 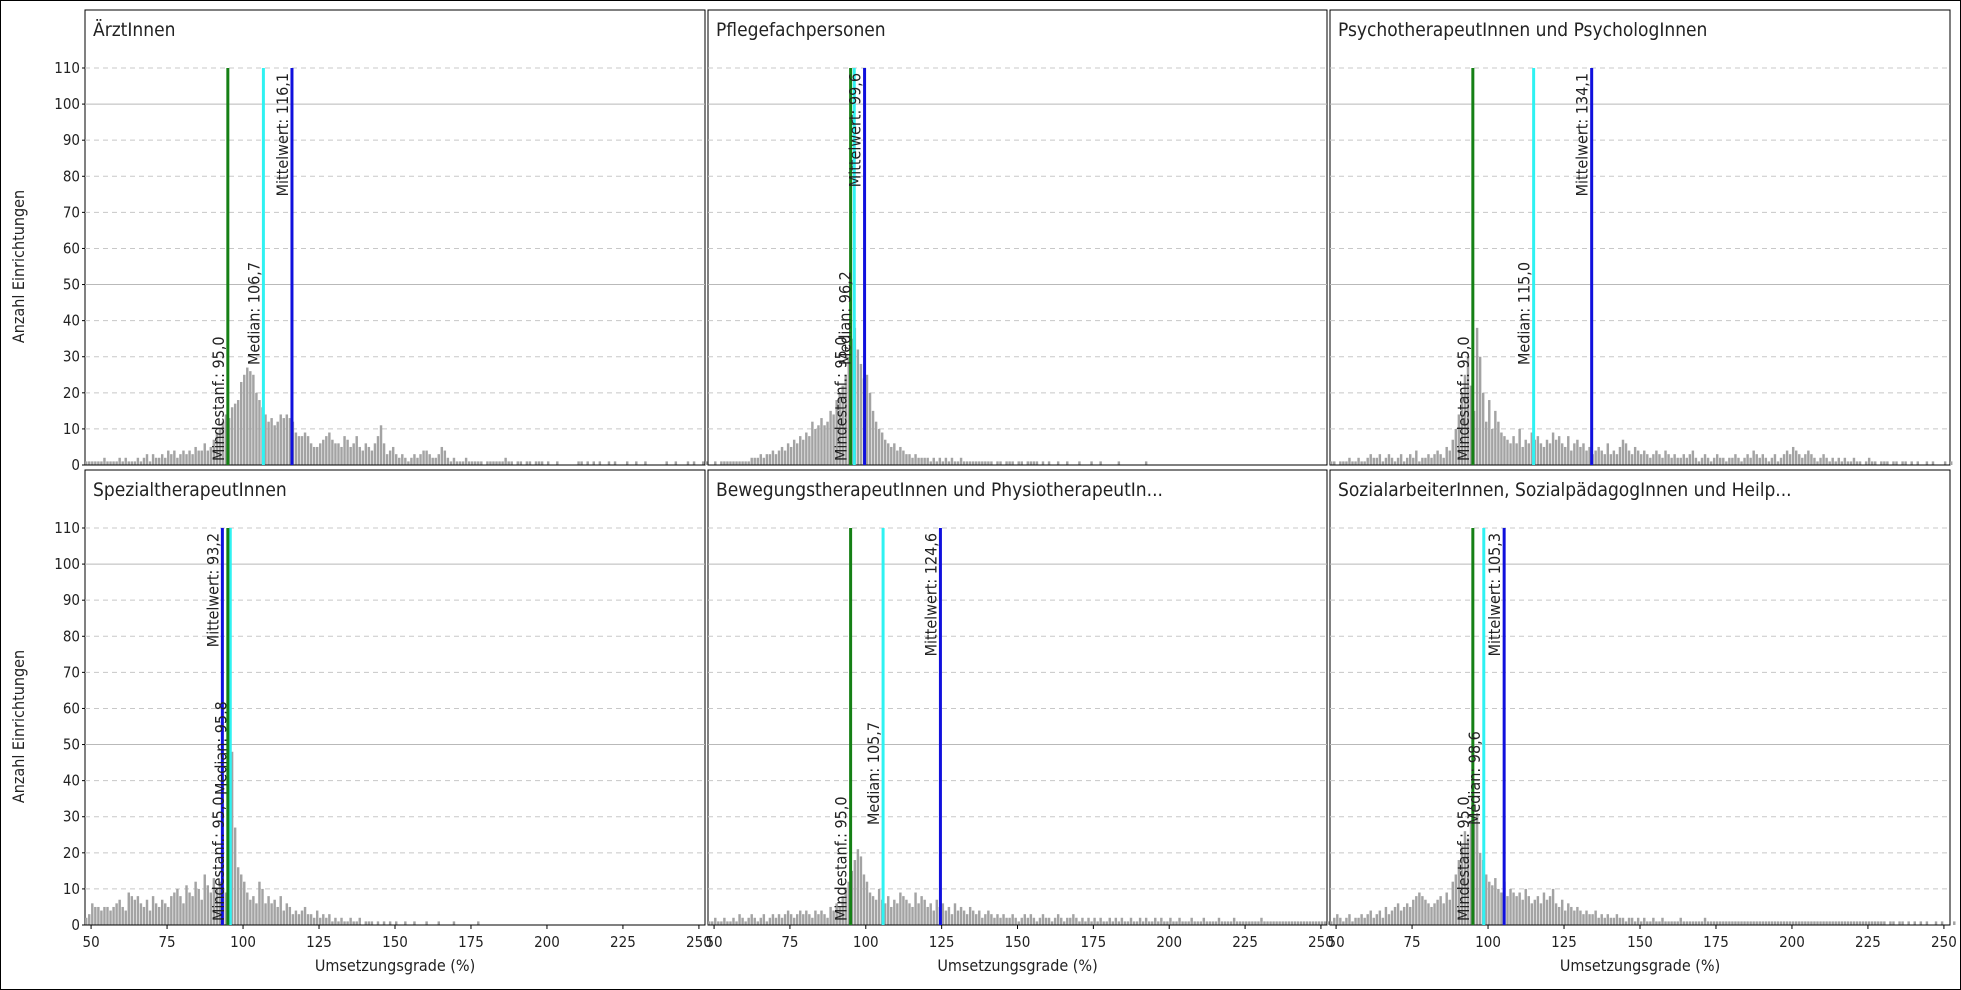 What do you see at coordinates (801, 30) in the screenshot?
I see `panel-title: Pflegefachpersonen` at bounding box center [801, 30].